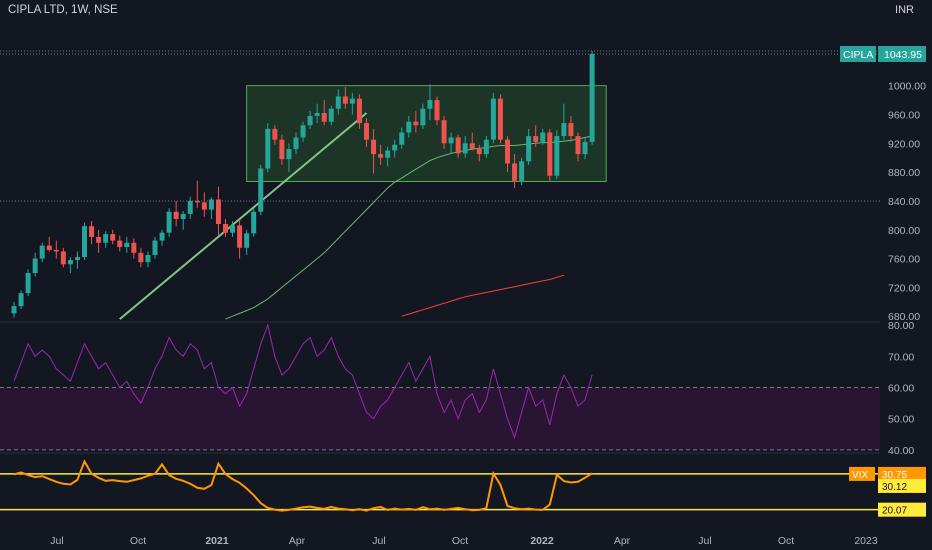 This screenshot has height=550, width=932. What do you see at coordinates (901, 389) in the screenshot?
I see `rsi-tick-label: 60.00` at bounding box center [901, 389].